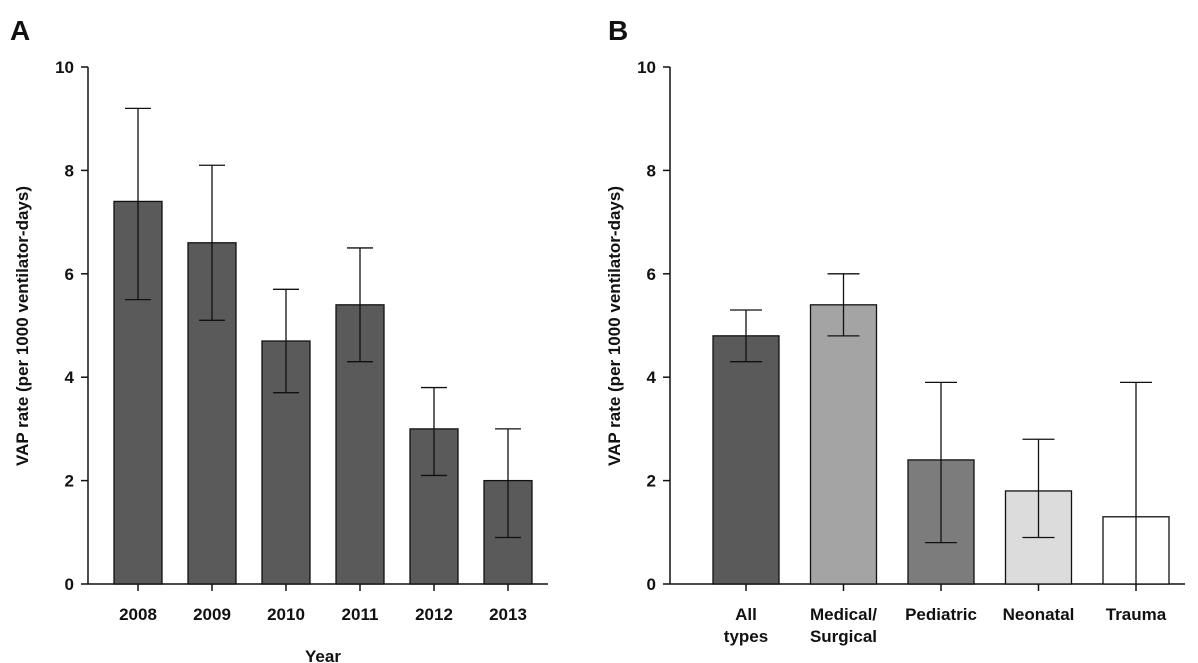 This screenshot has height=663, width=1198. What do you see at coordinates (64, 67) in the screenshot?
I see `panel-a-y-tick-label: 10` at bounding box center [64, 67].